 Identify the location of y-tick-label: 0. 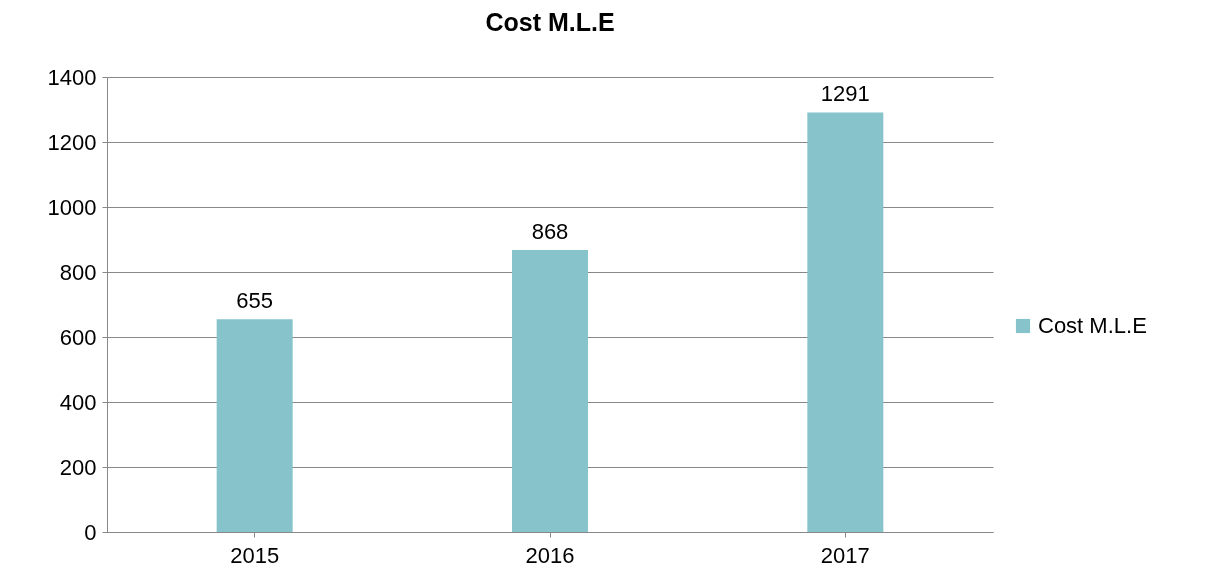
(90, 532).